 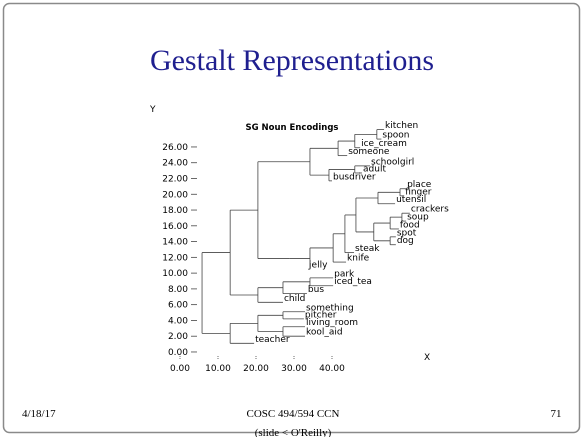 I want to click on y-tick-label: 8.00, so click(x=178, y=290).